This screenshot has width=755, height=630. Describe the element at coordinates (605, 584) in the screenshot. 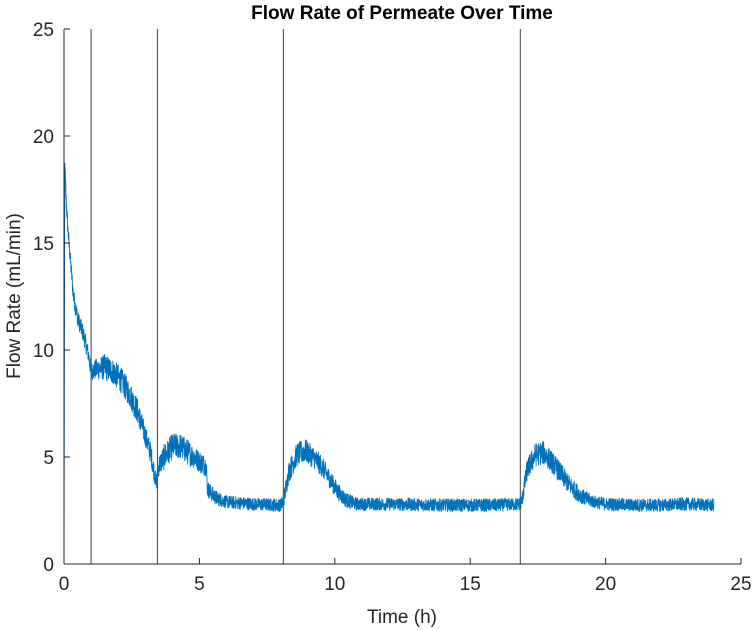

I see `x-tick-label: 20` at that location.